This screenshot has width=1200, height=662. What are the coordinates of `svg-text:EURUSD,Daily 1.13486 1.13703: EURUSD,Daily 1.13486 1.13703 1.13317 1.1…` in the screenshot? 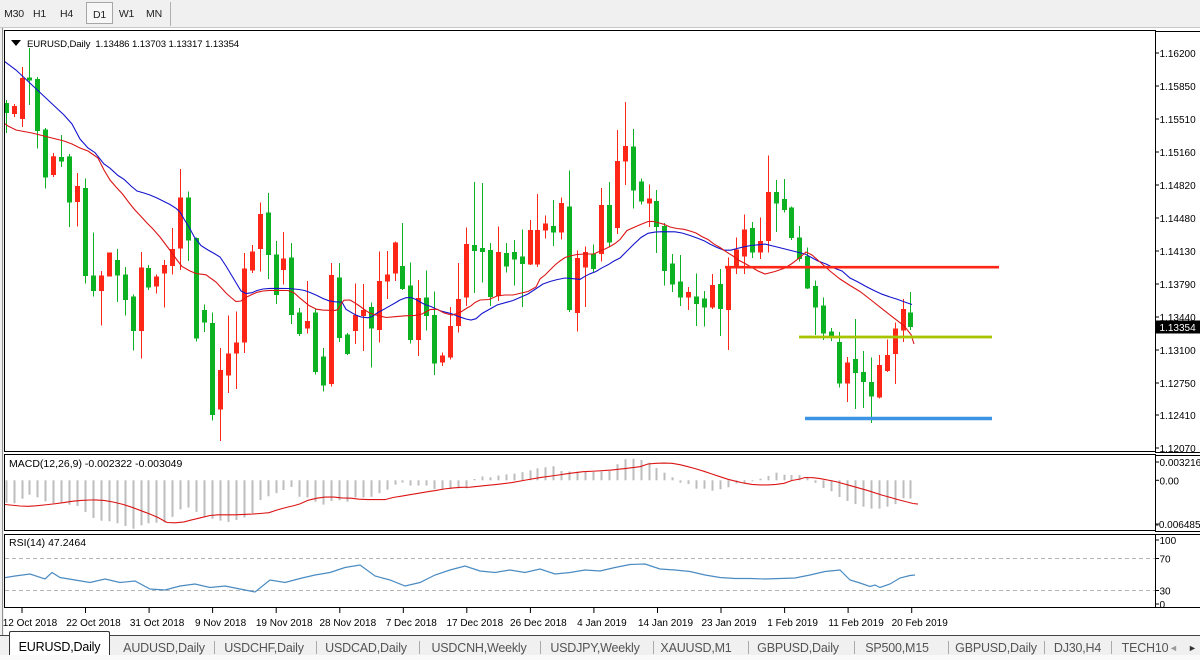 It's located at (133, 44).